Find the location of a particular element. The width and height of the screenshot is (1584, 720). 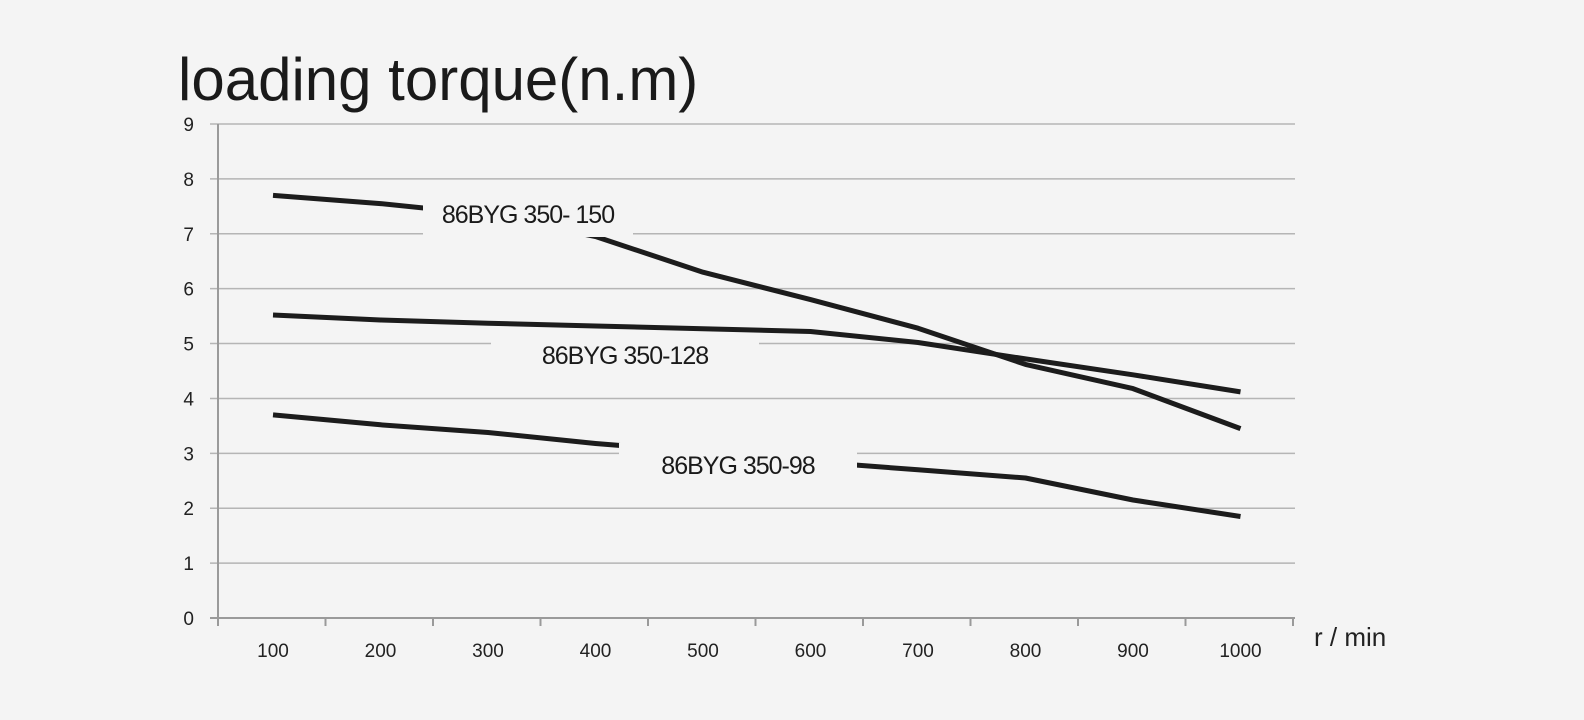

x-tick-label: 800 is located at coordinates (1026, 651).